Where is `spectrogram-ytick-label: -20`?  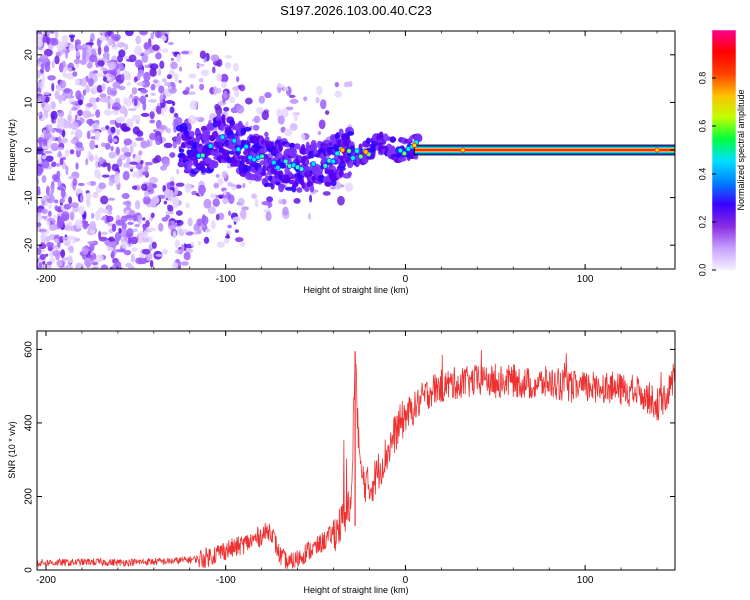
spectrogram-ytick-label: -20 is located at coordinates (29, 245).